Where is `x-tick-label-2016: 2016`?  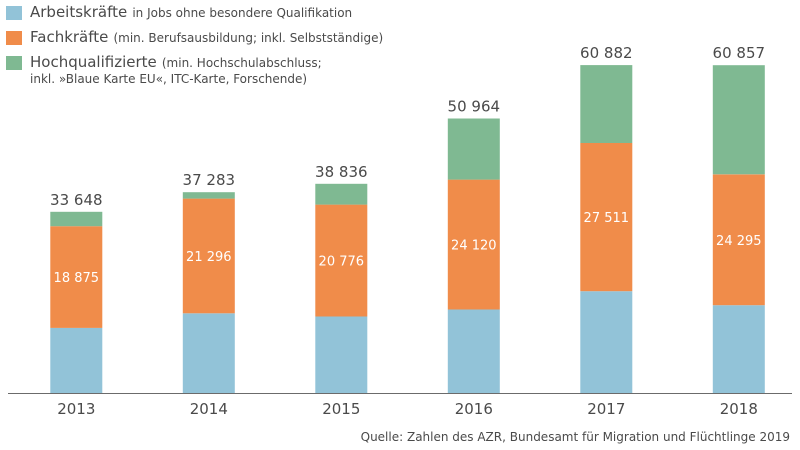
x-tick-label-2016: 2016 is located at coordinates (474, 409).